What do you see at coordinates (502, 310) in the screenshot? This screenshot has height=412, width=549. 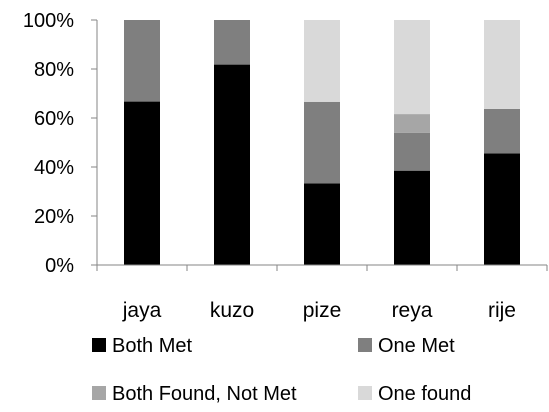 I see `x-category-label-rije: rije` at bounding box center [502, 310].